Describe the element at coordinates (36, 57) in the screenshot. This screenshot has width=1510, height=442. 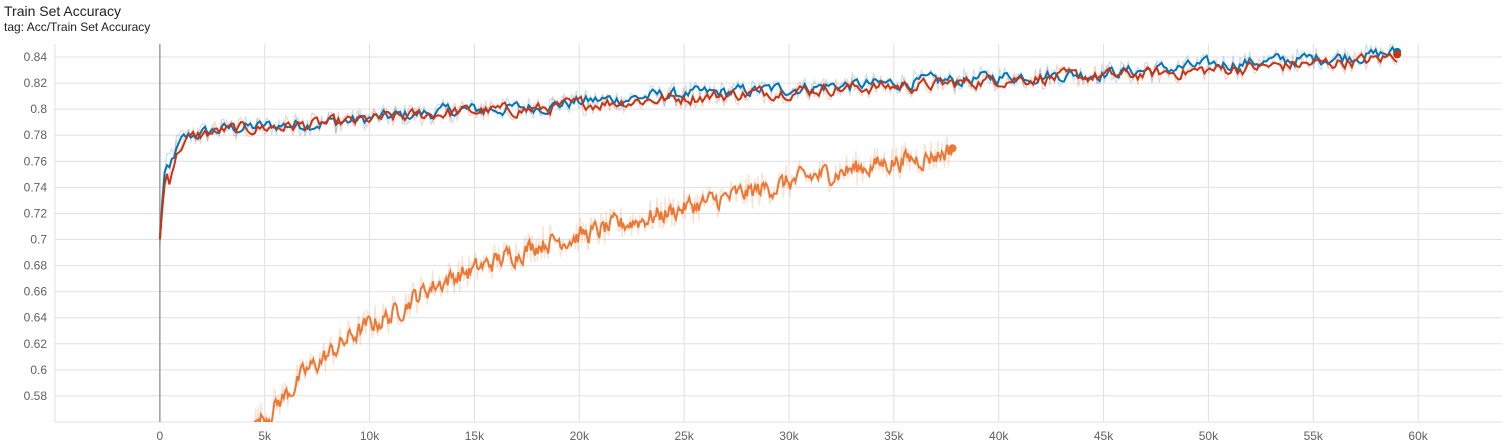
I see `y-tick-label: 0.84` at that location.